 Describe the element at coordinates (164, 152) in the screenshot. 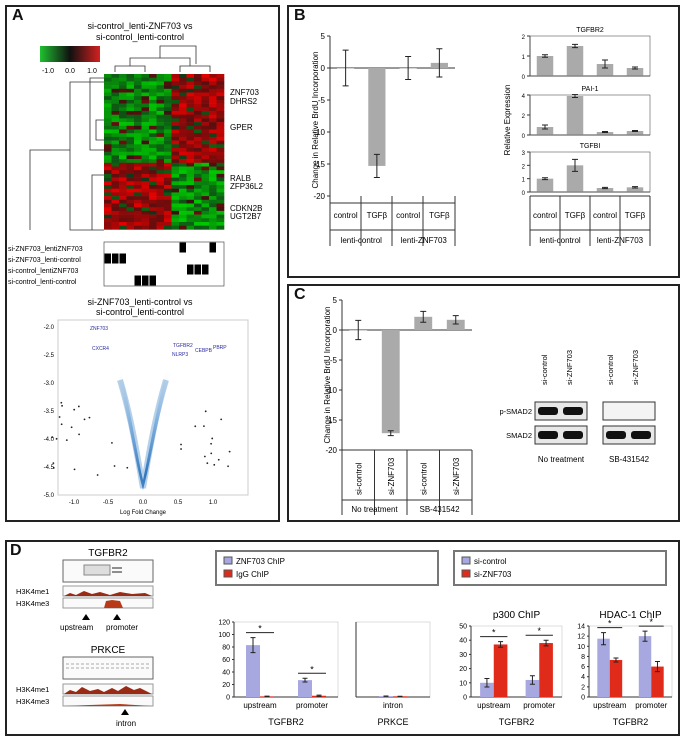

I see `heatmap-grid` at that location.